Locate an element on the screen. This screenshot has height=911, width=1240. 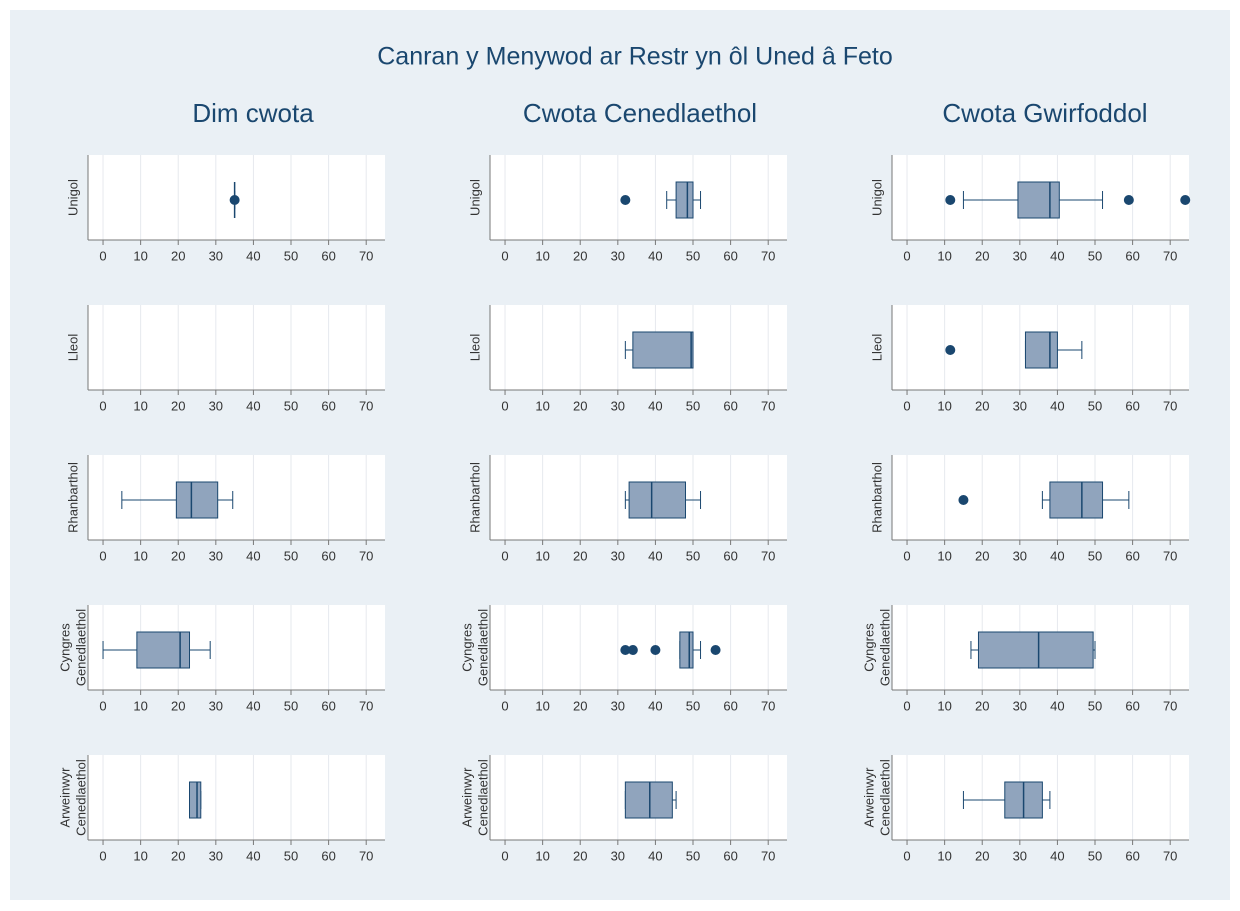
column-title: Cwota Gwirfoddol is located at coordinates (1044, 113).